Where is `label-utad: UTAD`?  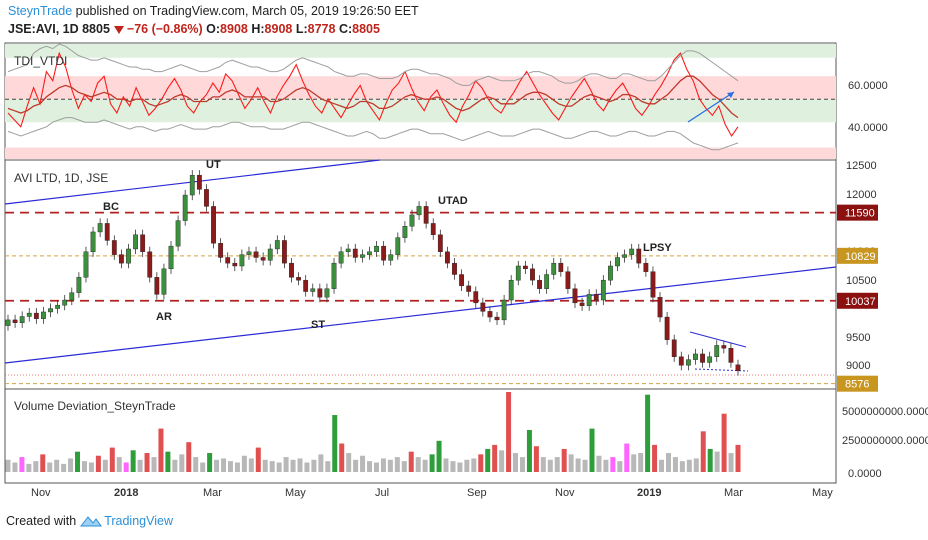
label-utad: UTAD is located at coordinates (453, 201).